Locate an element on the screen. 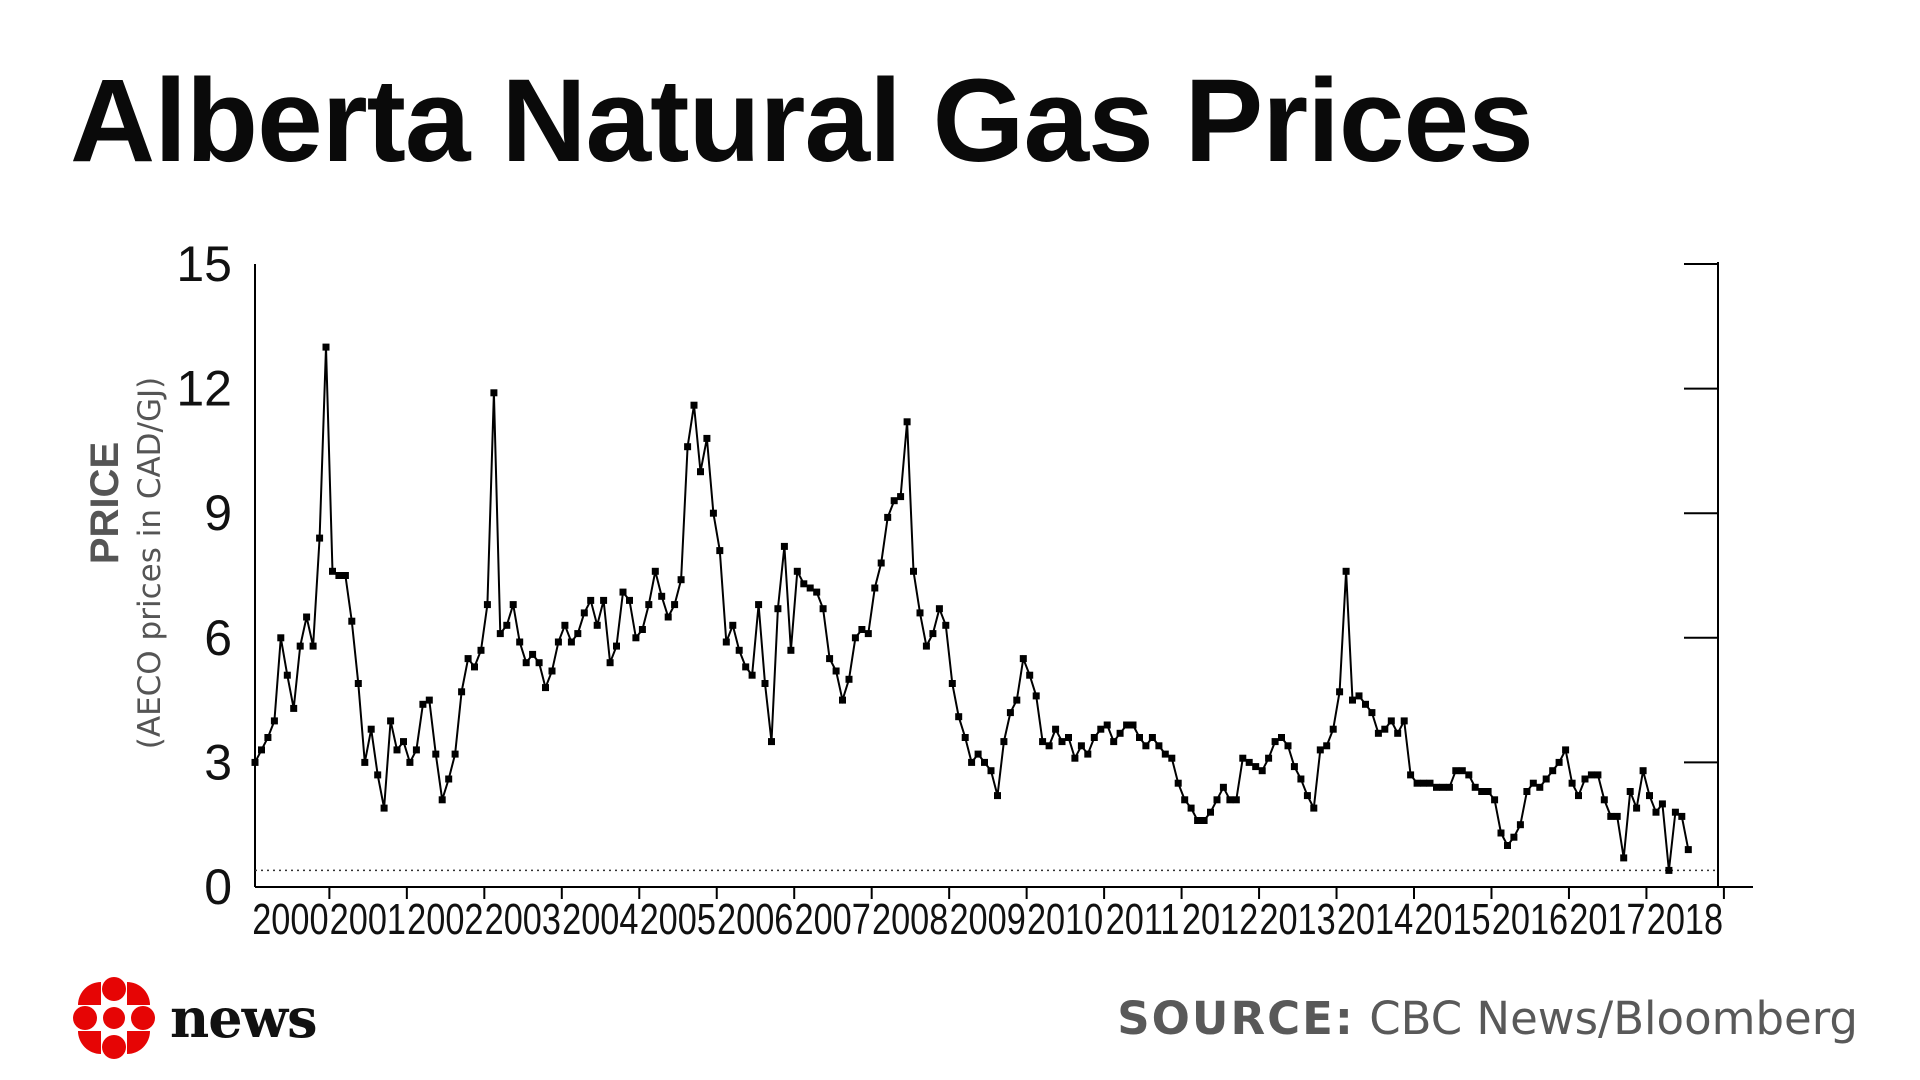 The image size is (1920, 1080). x-tick-label: 2009 is located at coordinates (987, 919).